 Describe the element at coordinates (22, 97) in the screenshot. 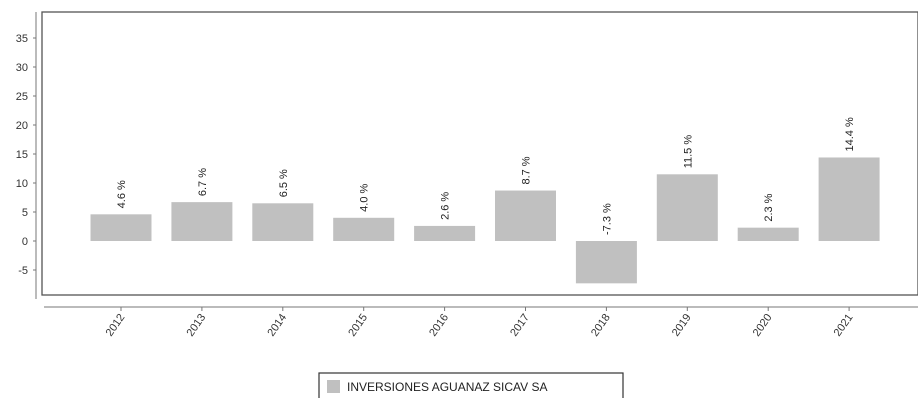

I see `y-tick-label: 25` at that location.